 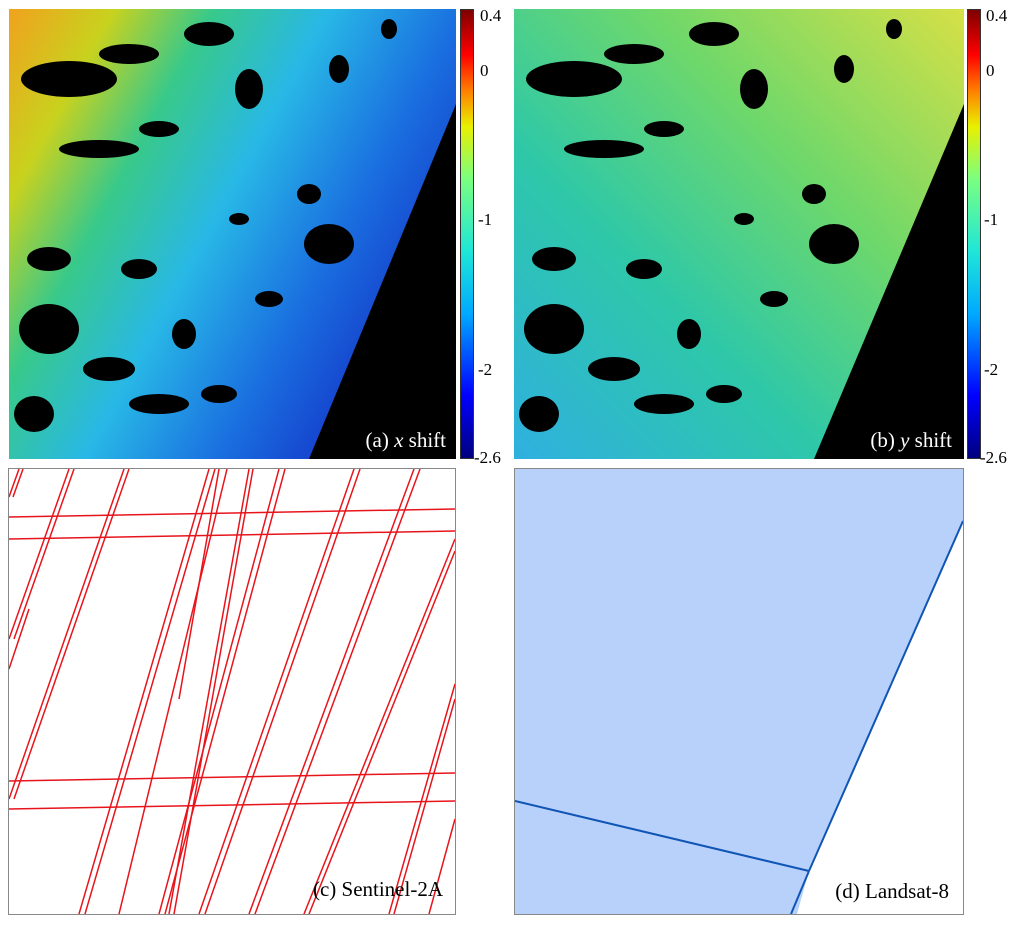 What do you see at coordinates (991, 219) in the screenshot?
I see `colorbar-b-tick-2: -1` at bounding box center [991, 219].